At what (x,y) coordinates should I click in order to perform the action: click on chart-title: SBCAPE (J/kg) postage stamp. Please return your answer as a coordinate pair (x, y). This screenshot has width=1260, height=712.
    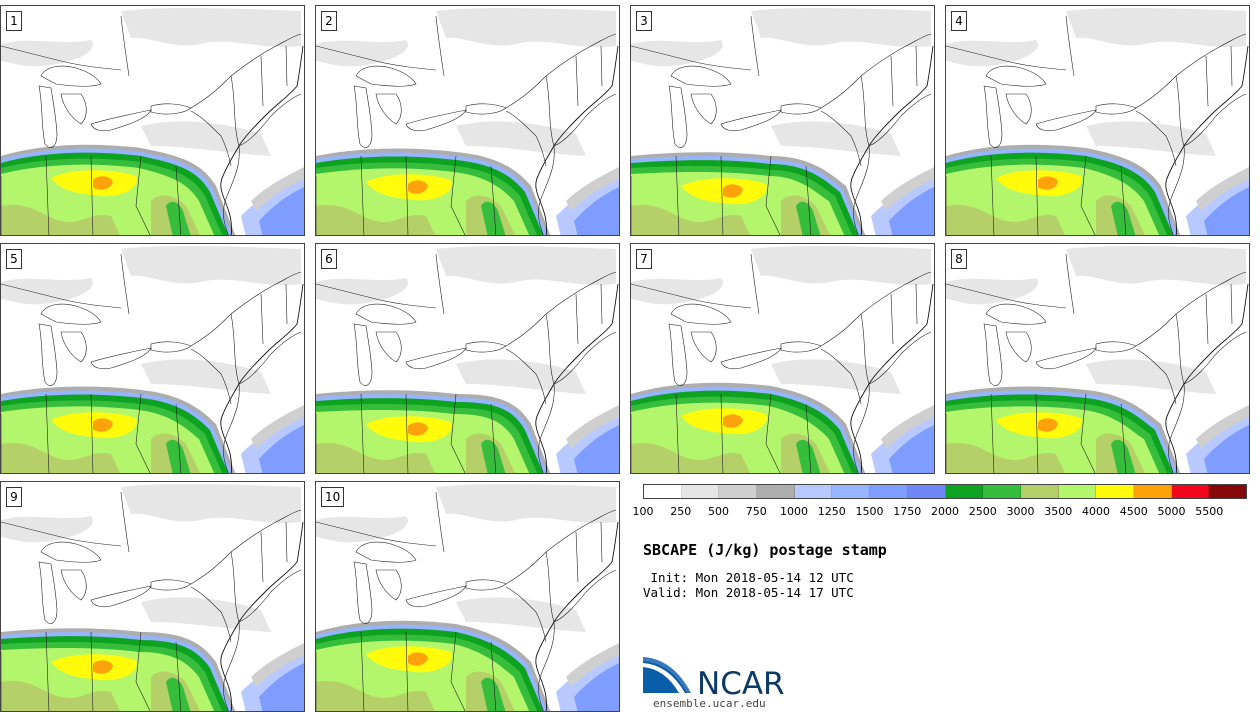
    Looking at the image, I should click on (765, 550).